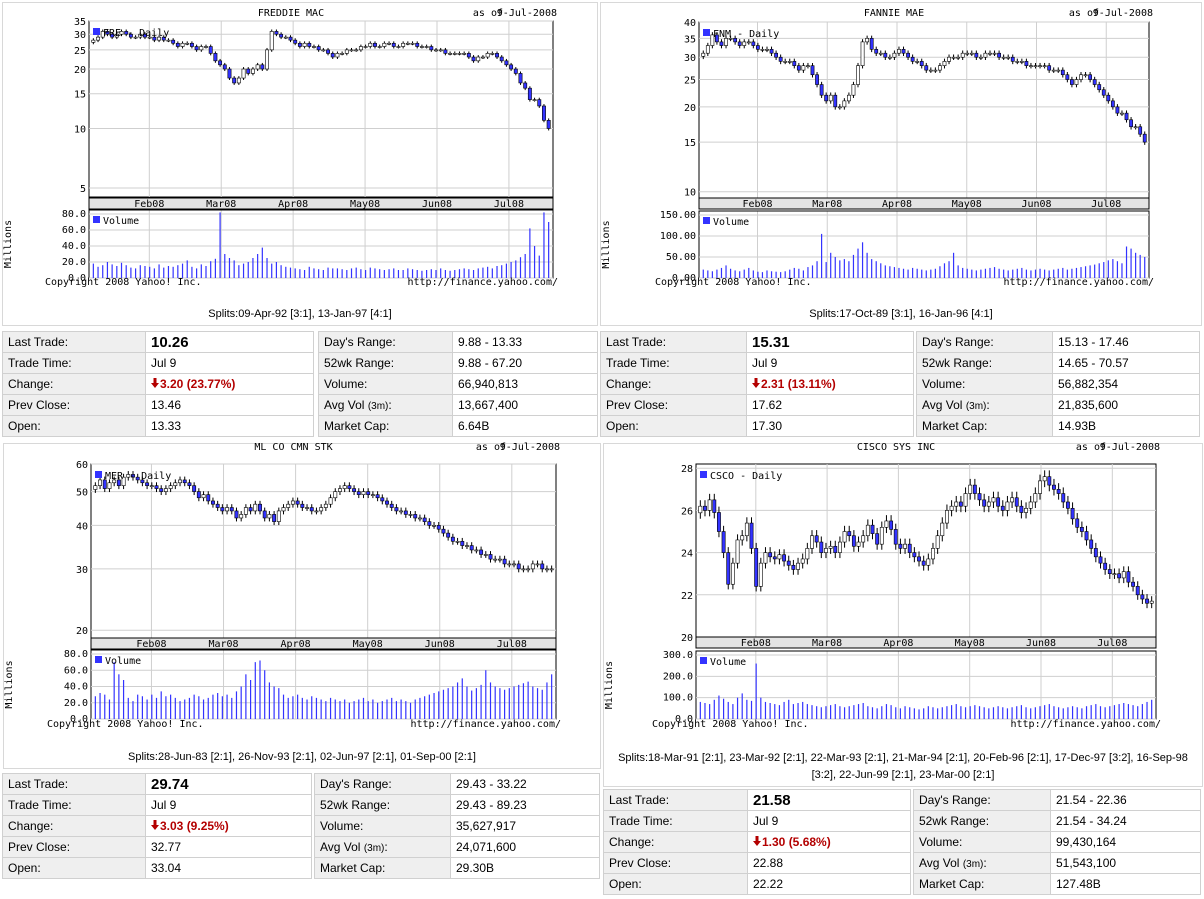 The width and height of the screenshot is (1204, 899). Describe the element at coordinates (798, 384) in the screenshot. I see `change-text: 2.31 (13.11%)` at that location.